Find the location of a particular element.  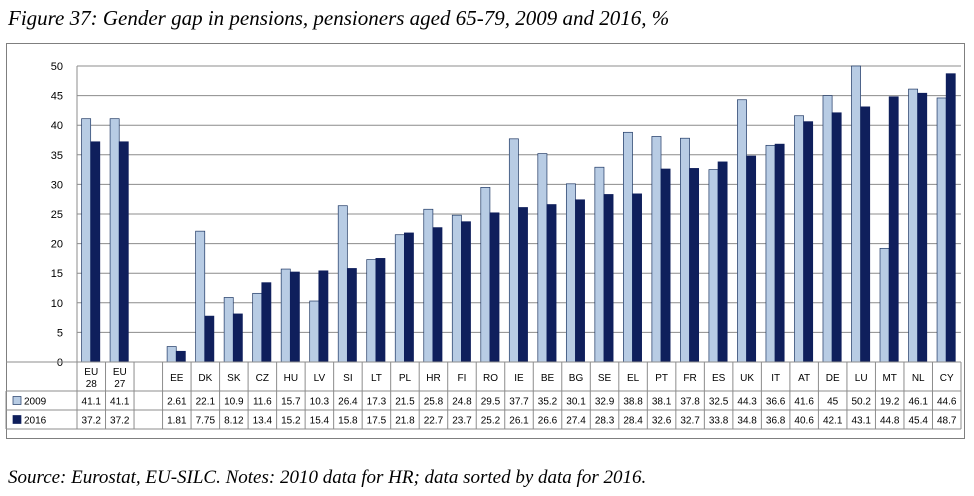

data-label-2009: 2.61 is located at coordinates (177, 402).